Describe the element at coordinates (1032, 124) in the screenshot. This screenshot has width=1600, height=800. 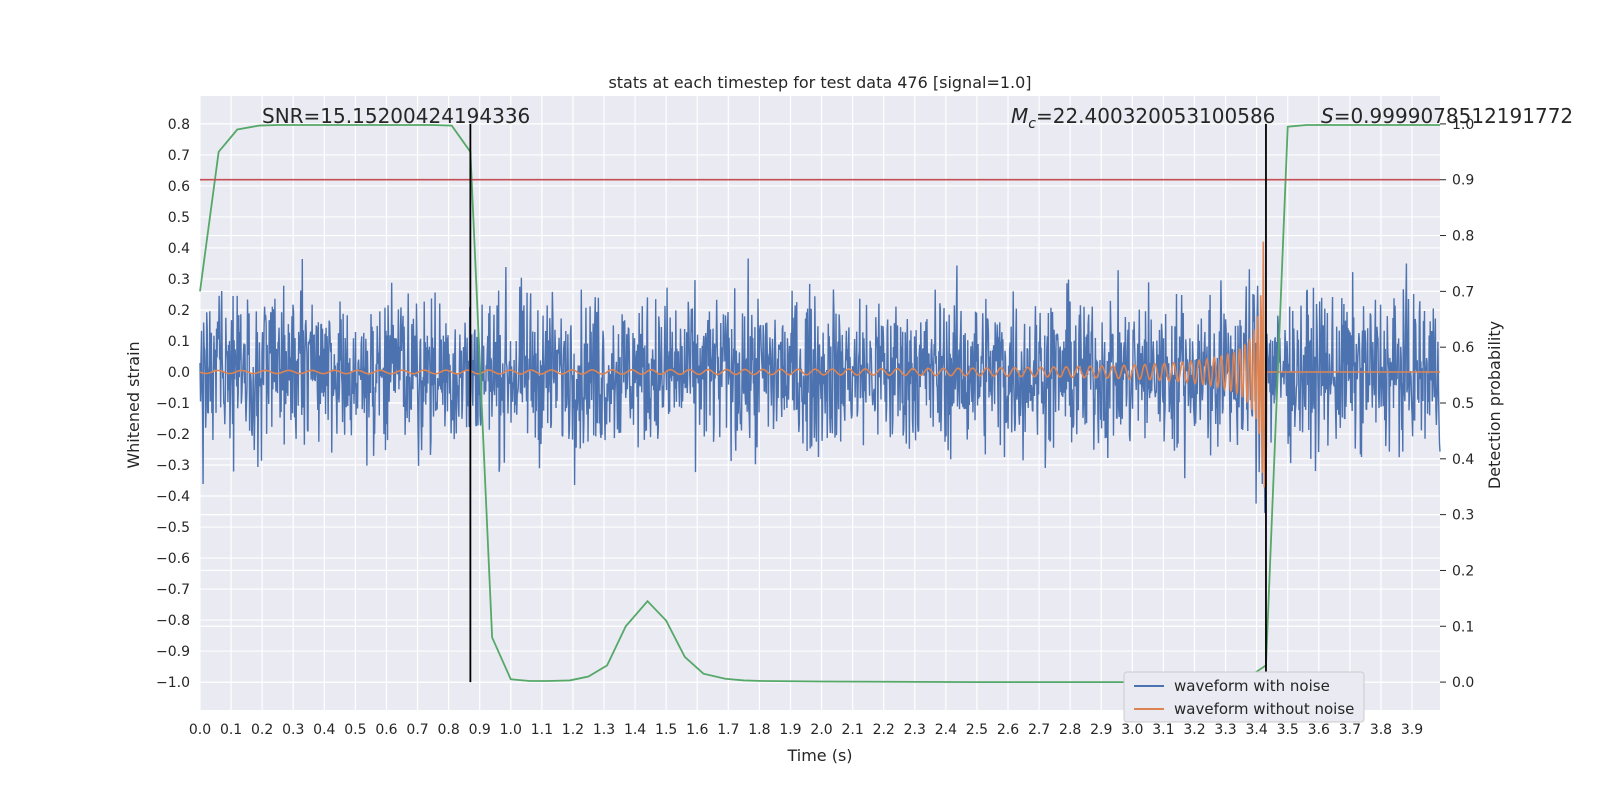
I see `chirp-mass-subscript: c` at that location.